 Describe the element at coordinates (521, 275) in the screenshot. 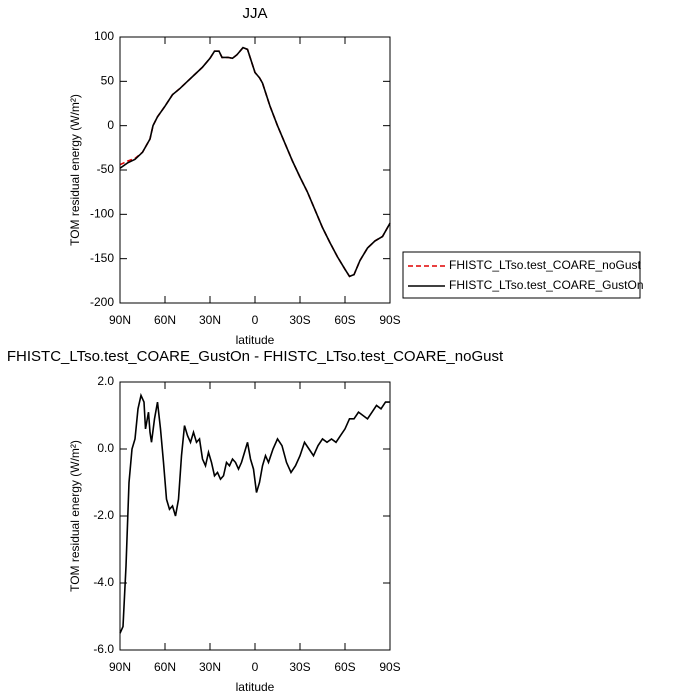

I see `legend-box` at that location.